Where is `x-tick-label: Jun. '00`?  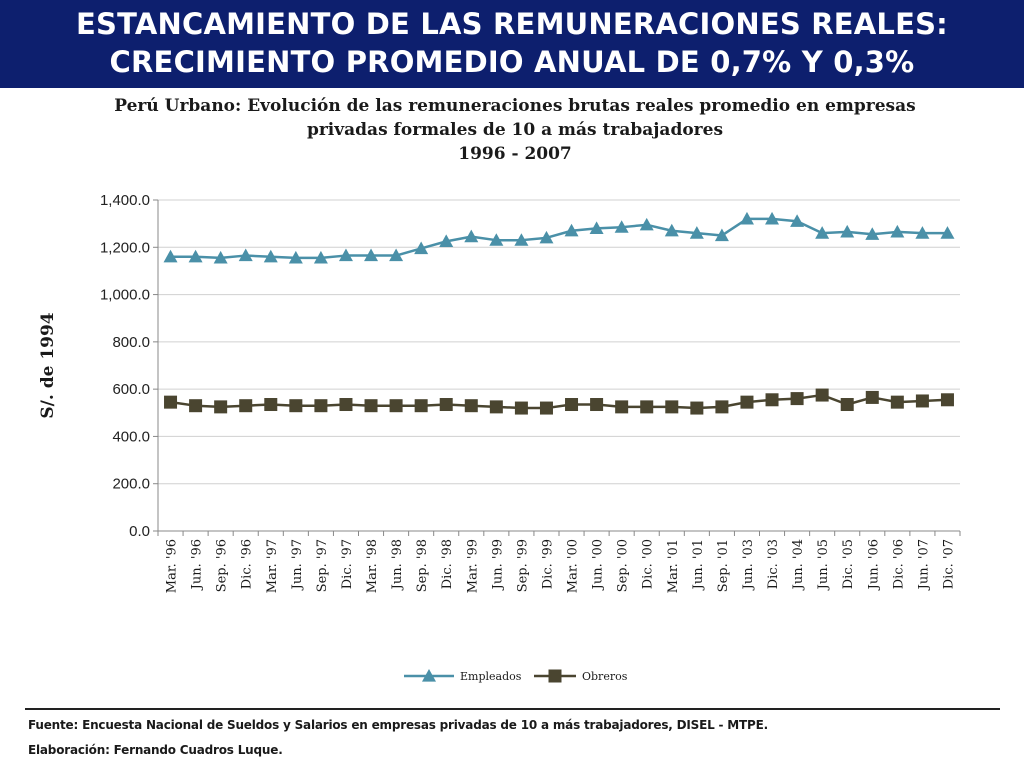
x-tick-label: Jun. '00 is located at coordinates (598, 565).